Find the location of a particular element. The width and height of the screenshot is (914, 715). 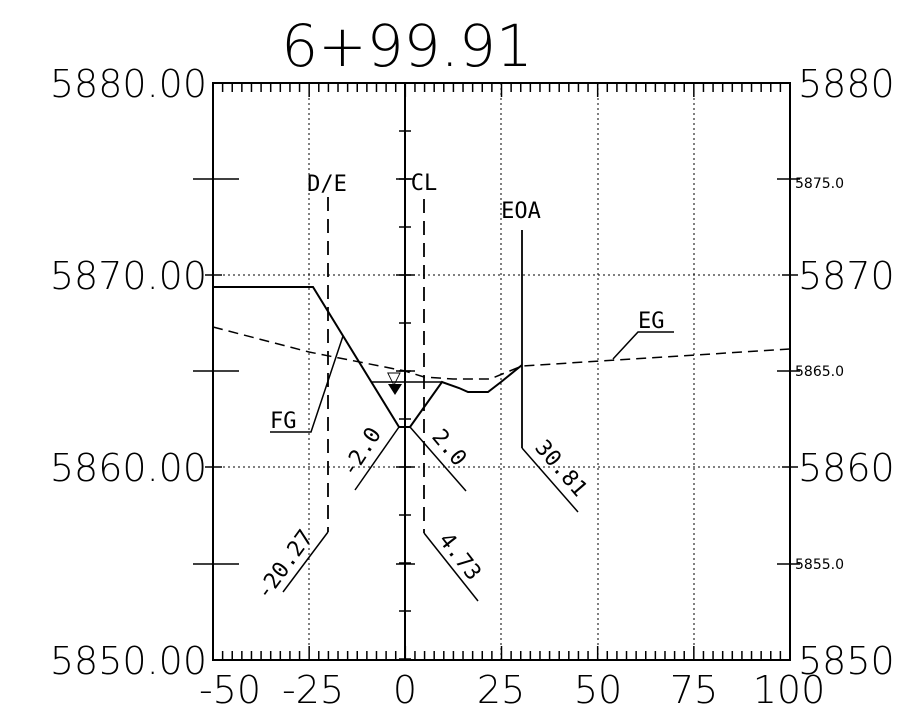

offset-label: -25 is located at coordinates (313, 690).